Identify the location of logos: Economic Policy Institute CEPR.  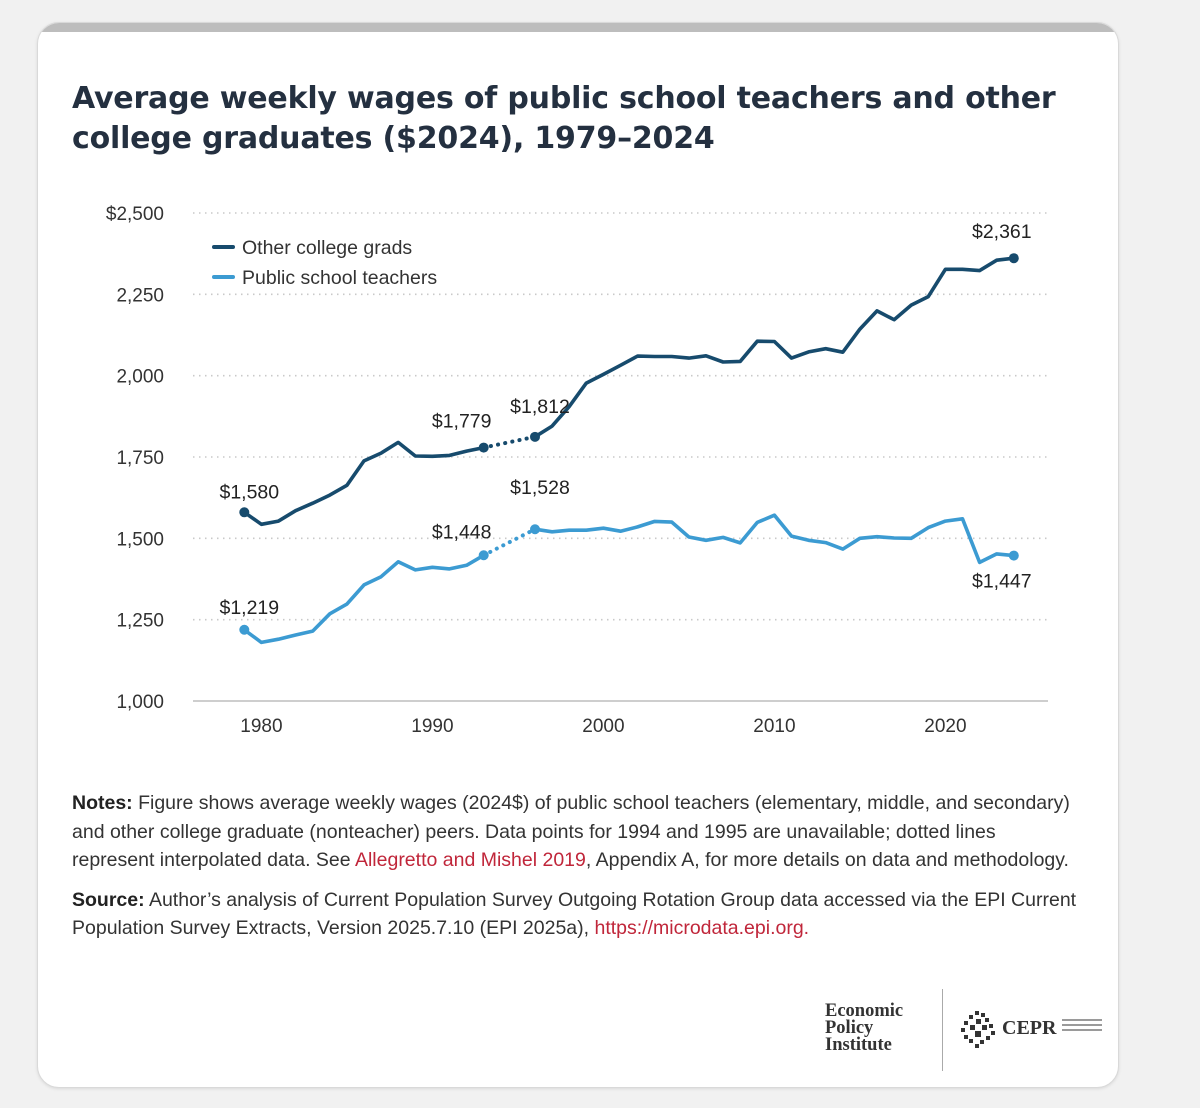
(968, 1028).